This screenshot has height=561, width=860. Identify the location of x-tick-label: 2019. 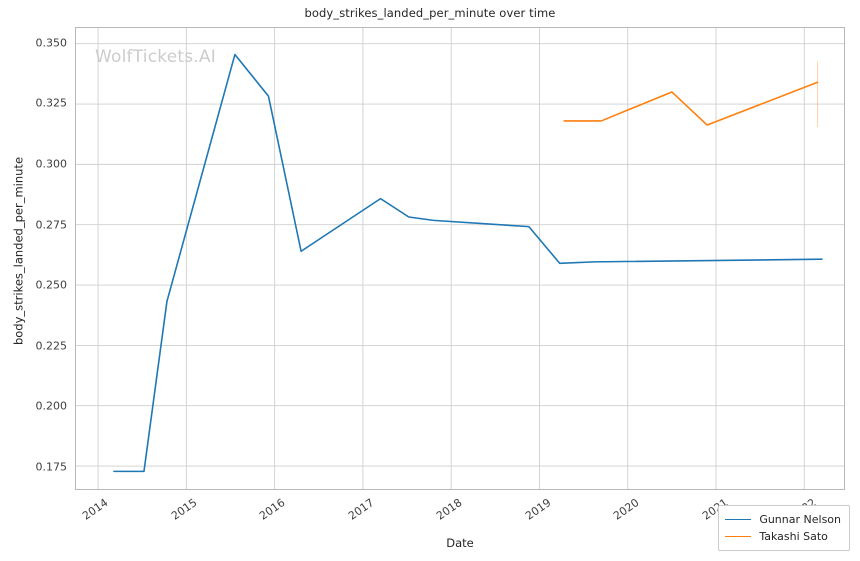
(538, 509).